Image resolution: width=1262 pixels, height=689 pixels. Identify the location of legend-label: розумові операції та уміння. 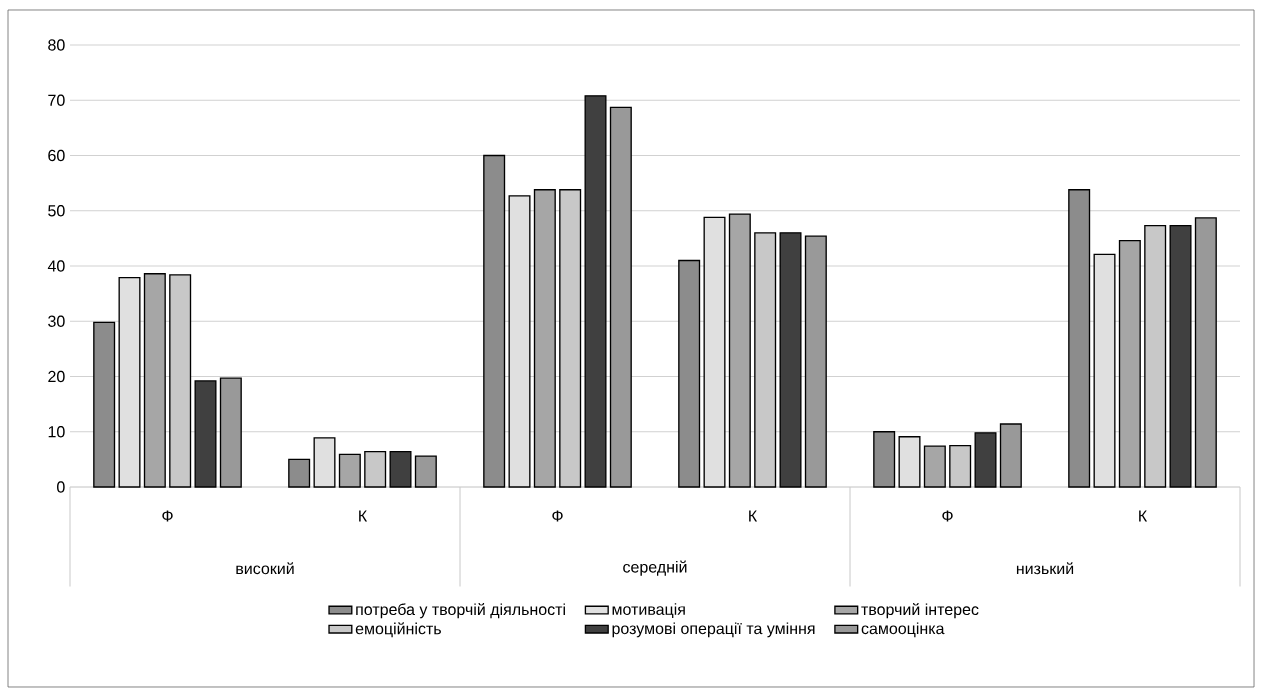
(713, 630).